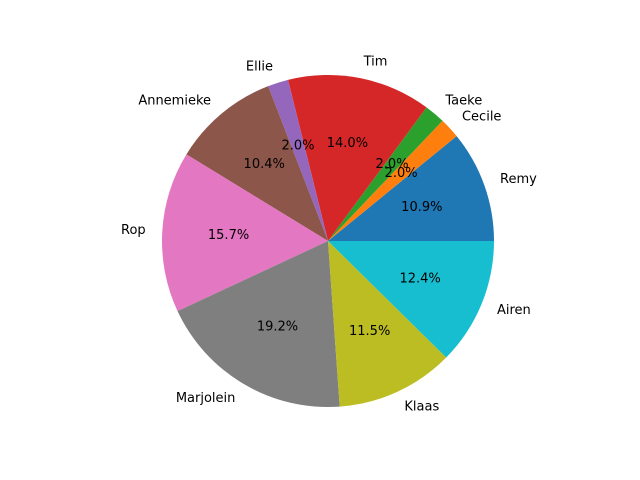  I want to click on slice-label-rop: Rop, so click(133, 230).